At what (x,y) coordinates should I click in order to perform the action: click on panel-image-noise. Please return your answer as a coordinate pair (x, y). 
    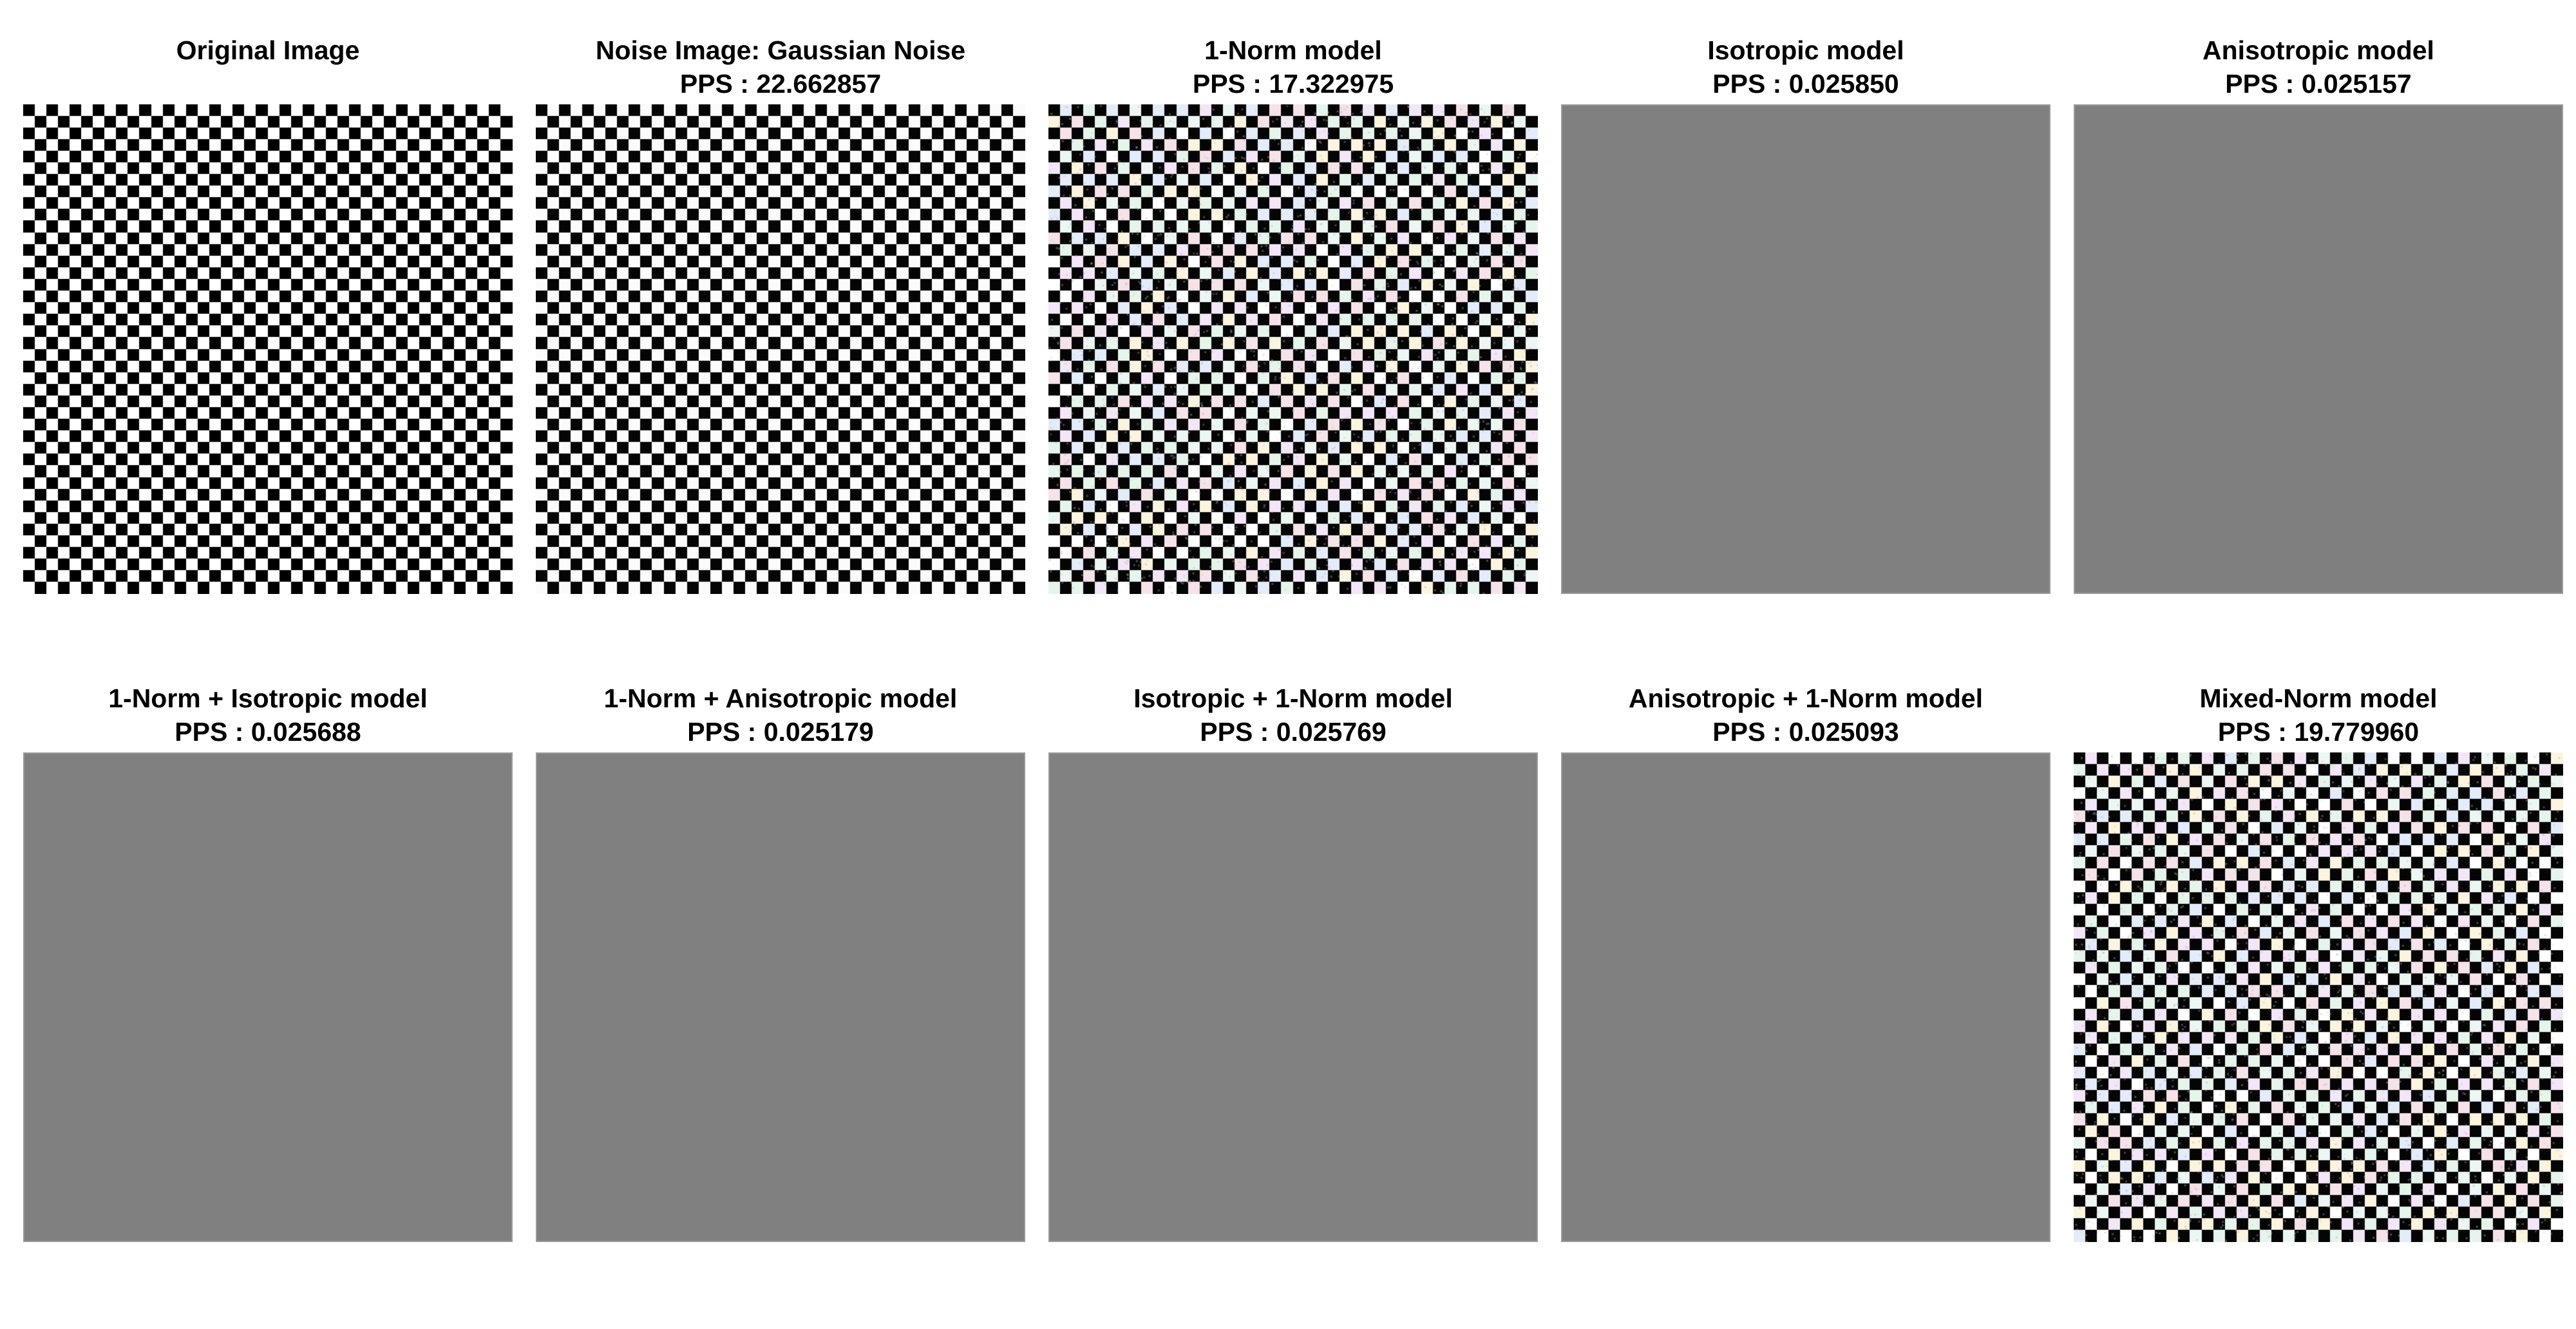
    Looking at the image, I should click on (781, 349).